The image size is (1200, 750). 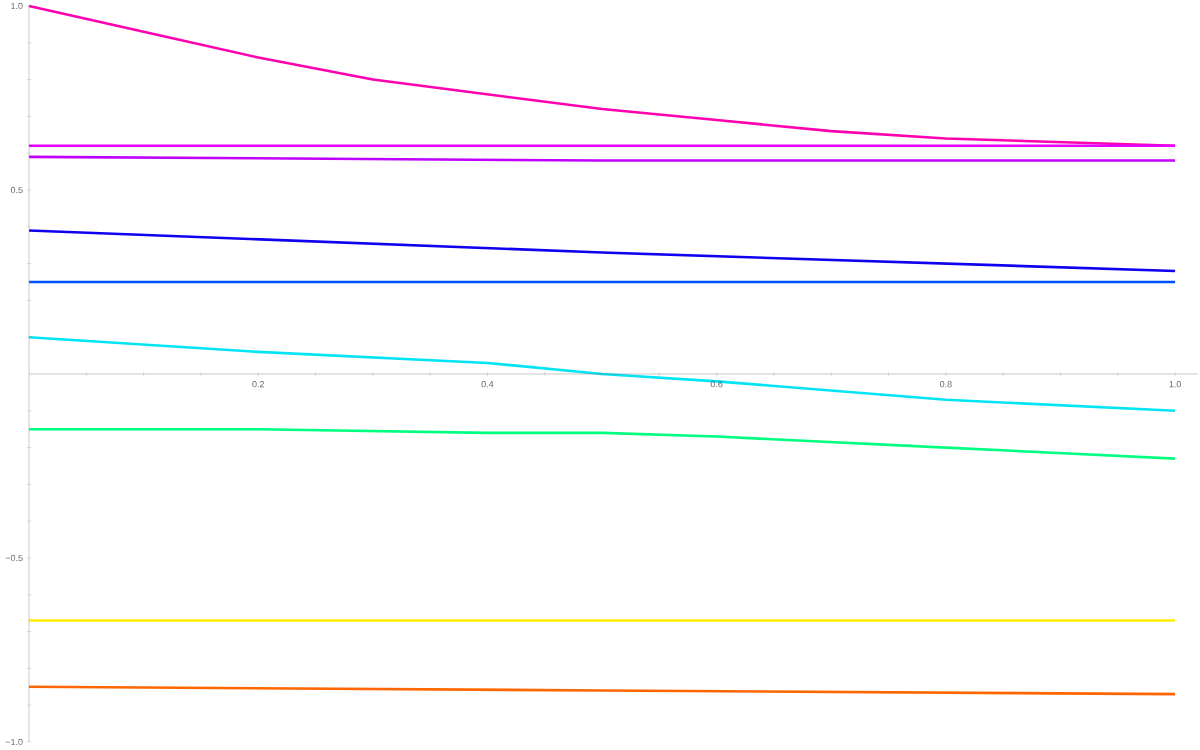 What do you see at coordinates (945, 384) in the screenshot?
I see `x-tick-label: 0.8` at bounding box center [945, 384].